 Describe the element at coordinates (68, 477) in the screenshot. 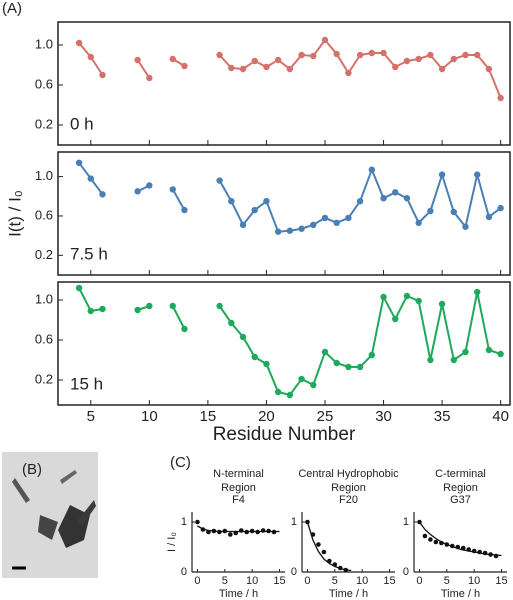

I see `fibril` at that location.